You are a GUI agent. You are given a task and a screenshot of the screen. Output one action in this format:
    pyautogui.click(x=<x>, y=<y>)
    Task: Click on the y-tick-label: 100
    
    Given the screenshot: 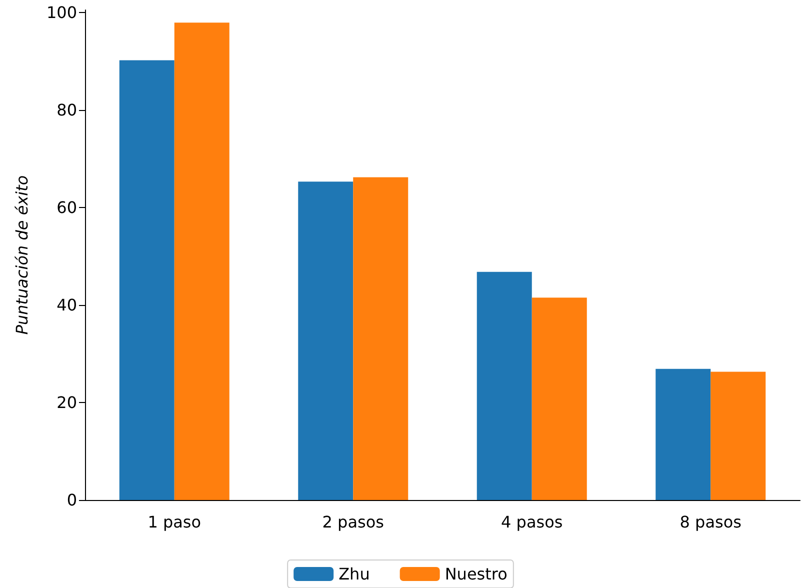 What is the action you would take?
    pyautogui.click(x=61, y=12)
    